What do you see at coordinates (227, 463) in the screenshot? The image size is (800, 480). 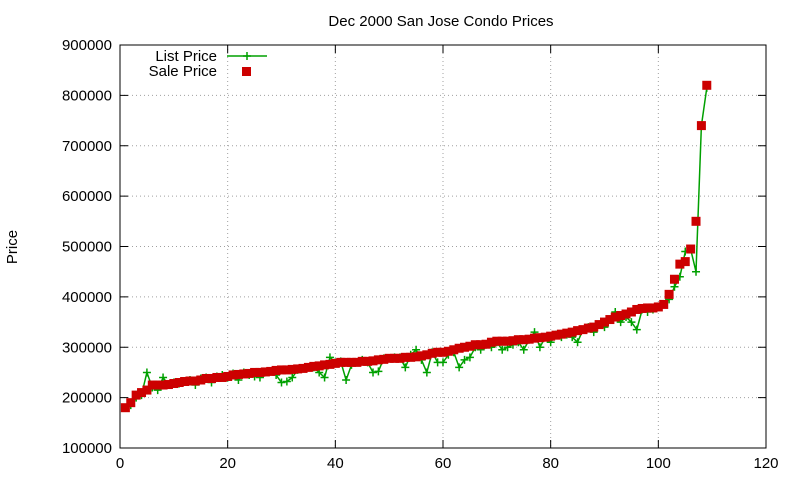 I see `x-tick-label: 20` at bounding box center [227, 463].